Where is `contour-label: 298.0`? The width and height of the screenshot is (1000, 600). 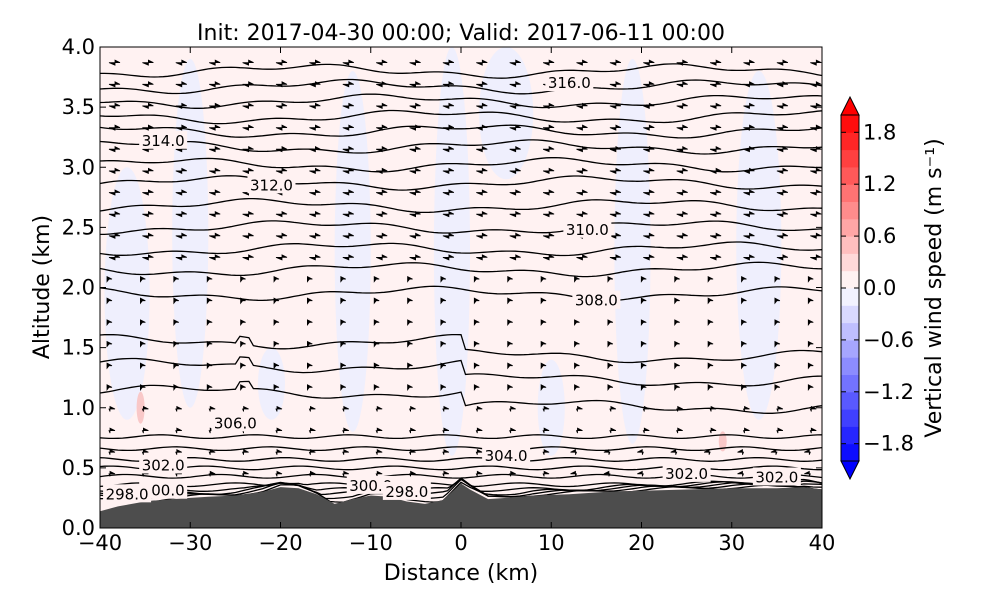 contour-label: 298.0 is located at coordinates (127, 494).